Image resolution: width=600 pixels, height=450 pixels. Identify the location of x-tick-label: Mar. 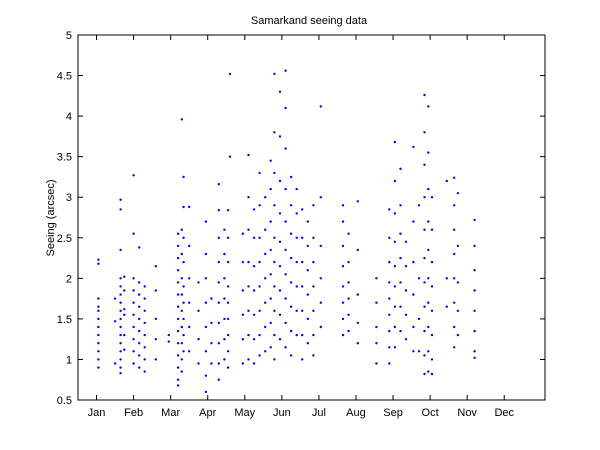
(170, 413).